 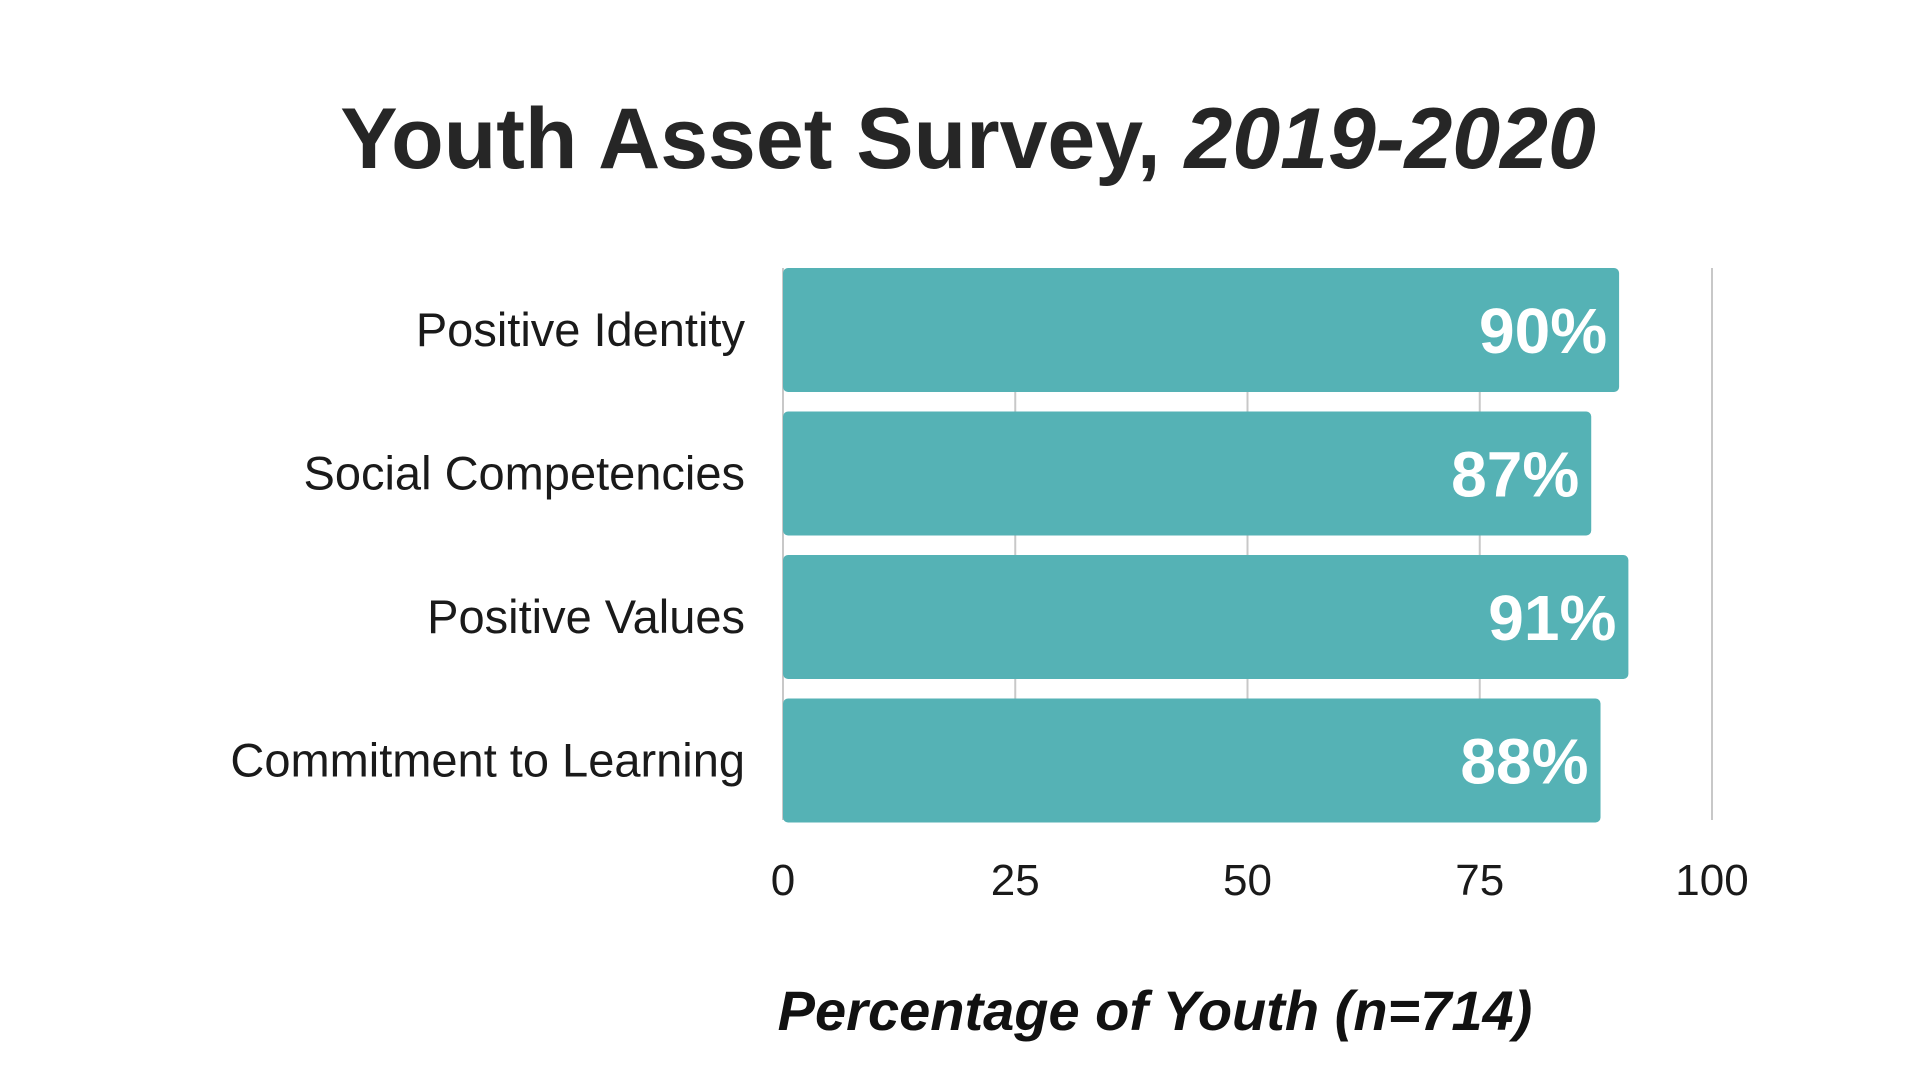 What do you see at coordinates (1389, 139) in the screenshot?
I see `chart-title-years: 2019-2020` at bounding box center [1389, 139].